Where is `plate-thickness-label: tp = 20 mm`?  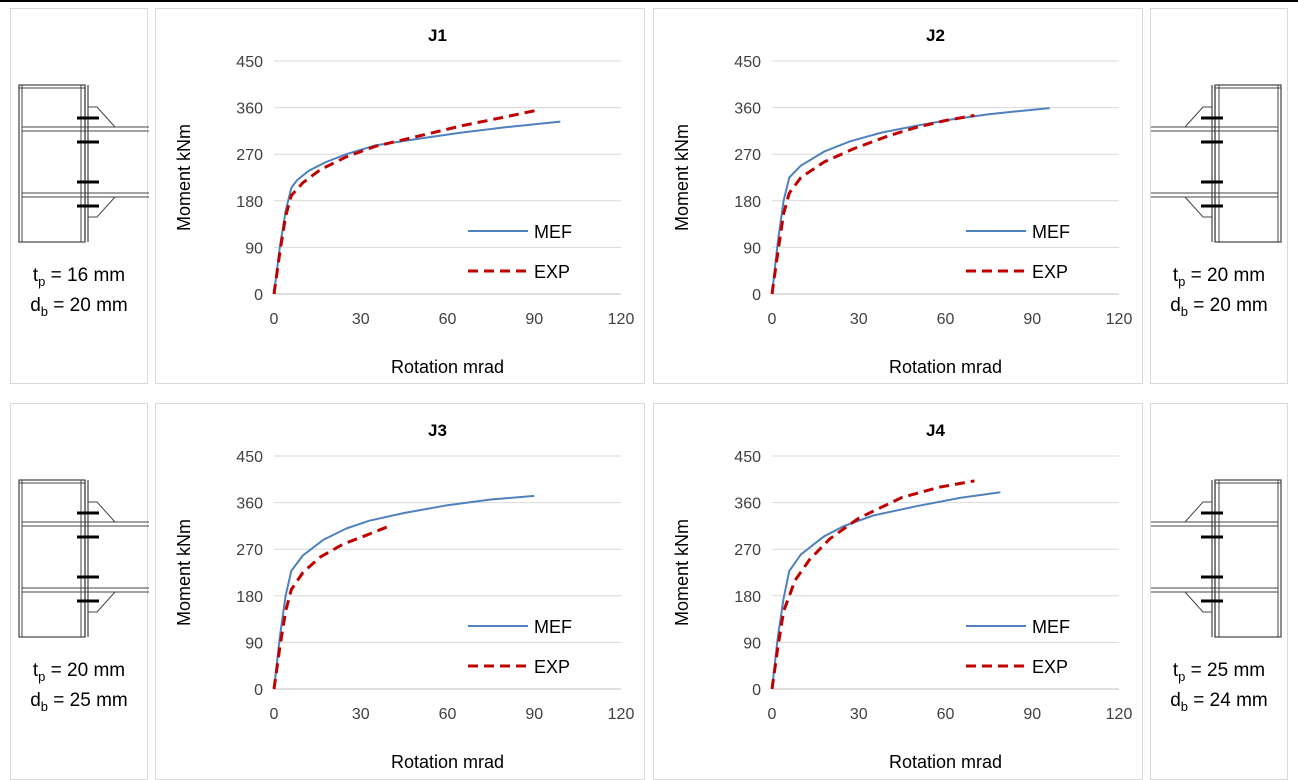 plate-thickness-label: tp = 20 mm is located at coordinates (1219, 279).